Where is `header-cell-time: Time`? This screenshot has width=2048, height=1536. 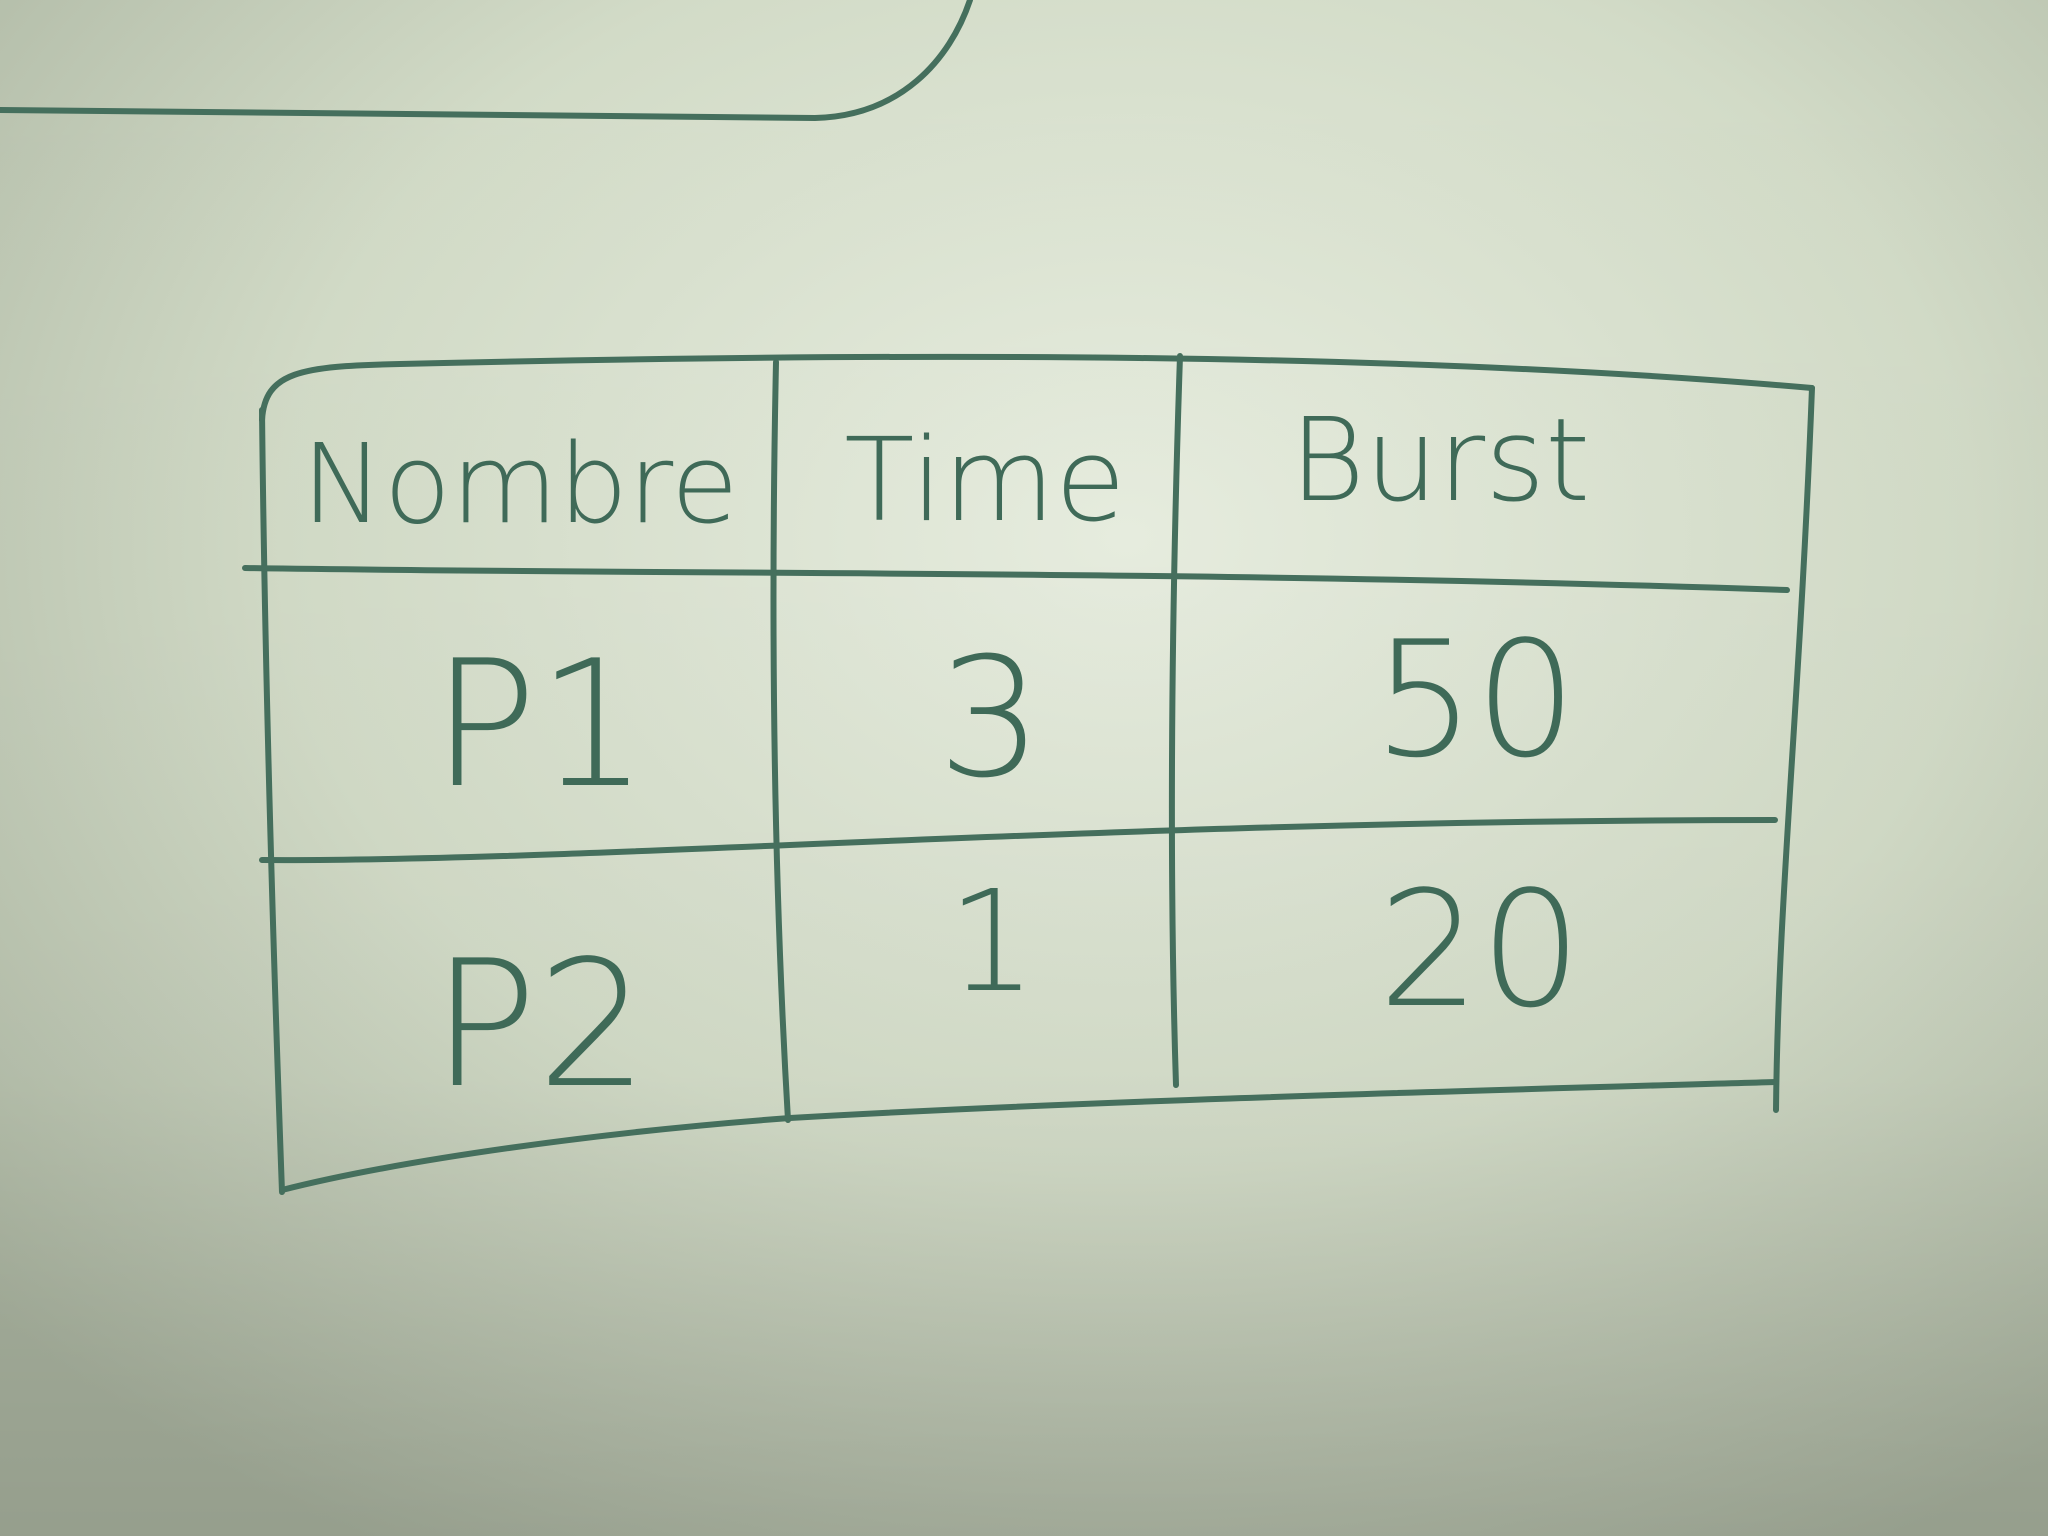 header-cell-time: Time is located at coordinates (984, 481).